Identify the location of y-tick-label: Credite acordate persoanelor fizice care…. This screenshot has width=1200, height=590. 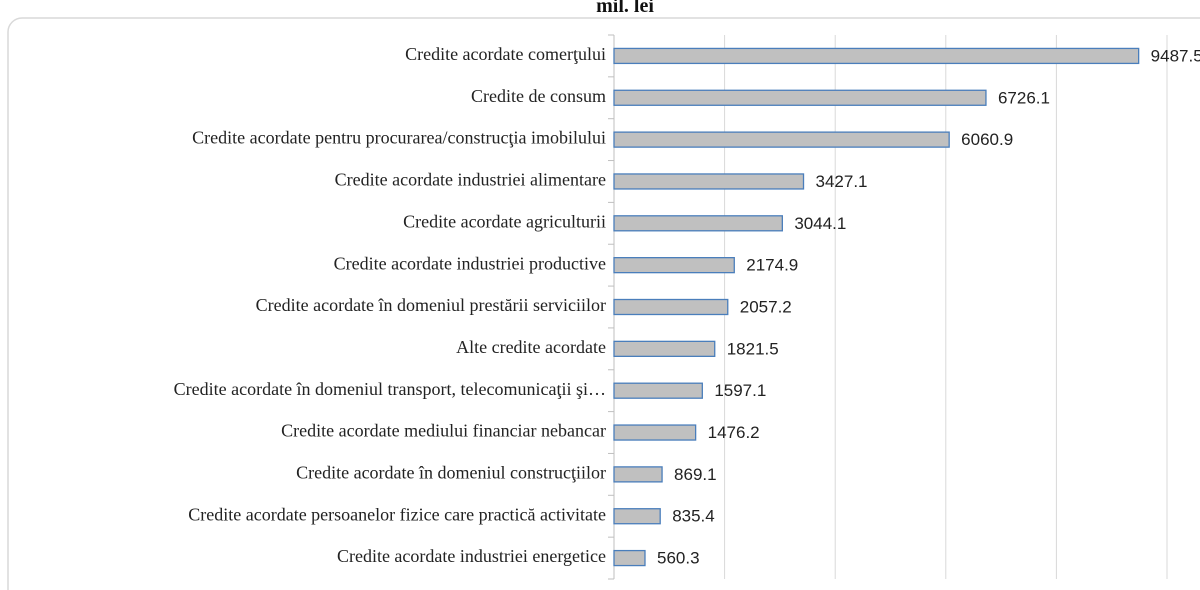
(397, 514).